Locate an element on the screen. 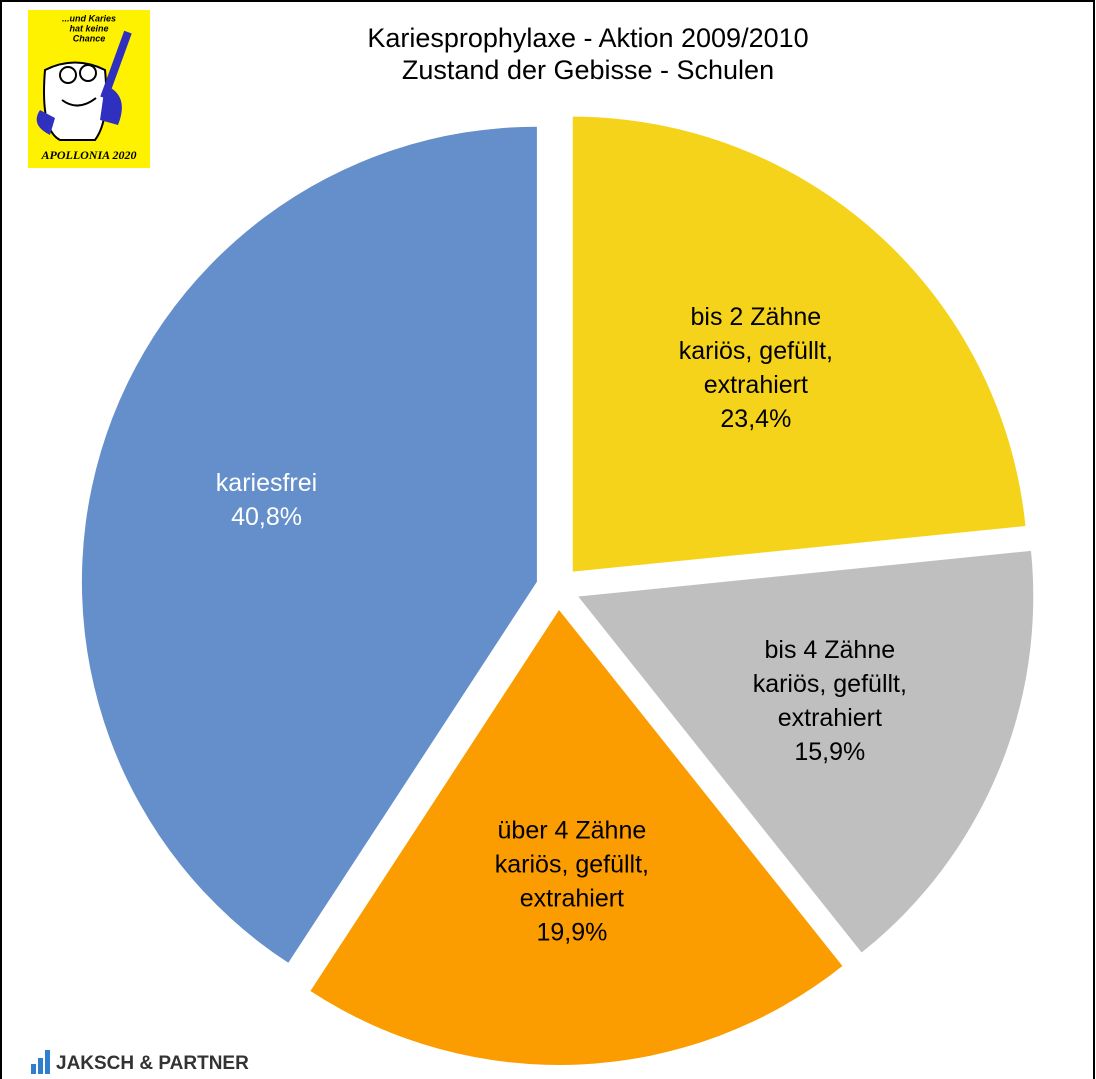  slice-label: bis 2 Zähne is located at coordinates (756, 317).